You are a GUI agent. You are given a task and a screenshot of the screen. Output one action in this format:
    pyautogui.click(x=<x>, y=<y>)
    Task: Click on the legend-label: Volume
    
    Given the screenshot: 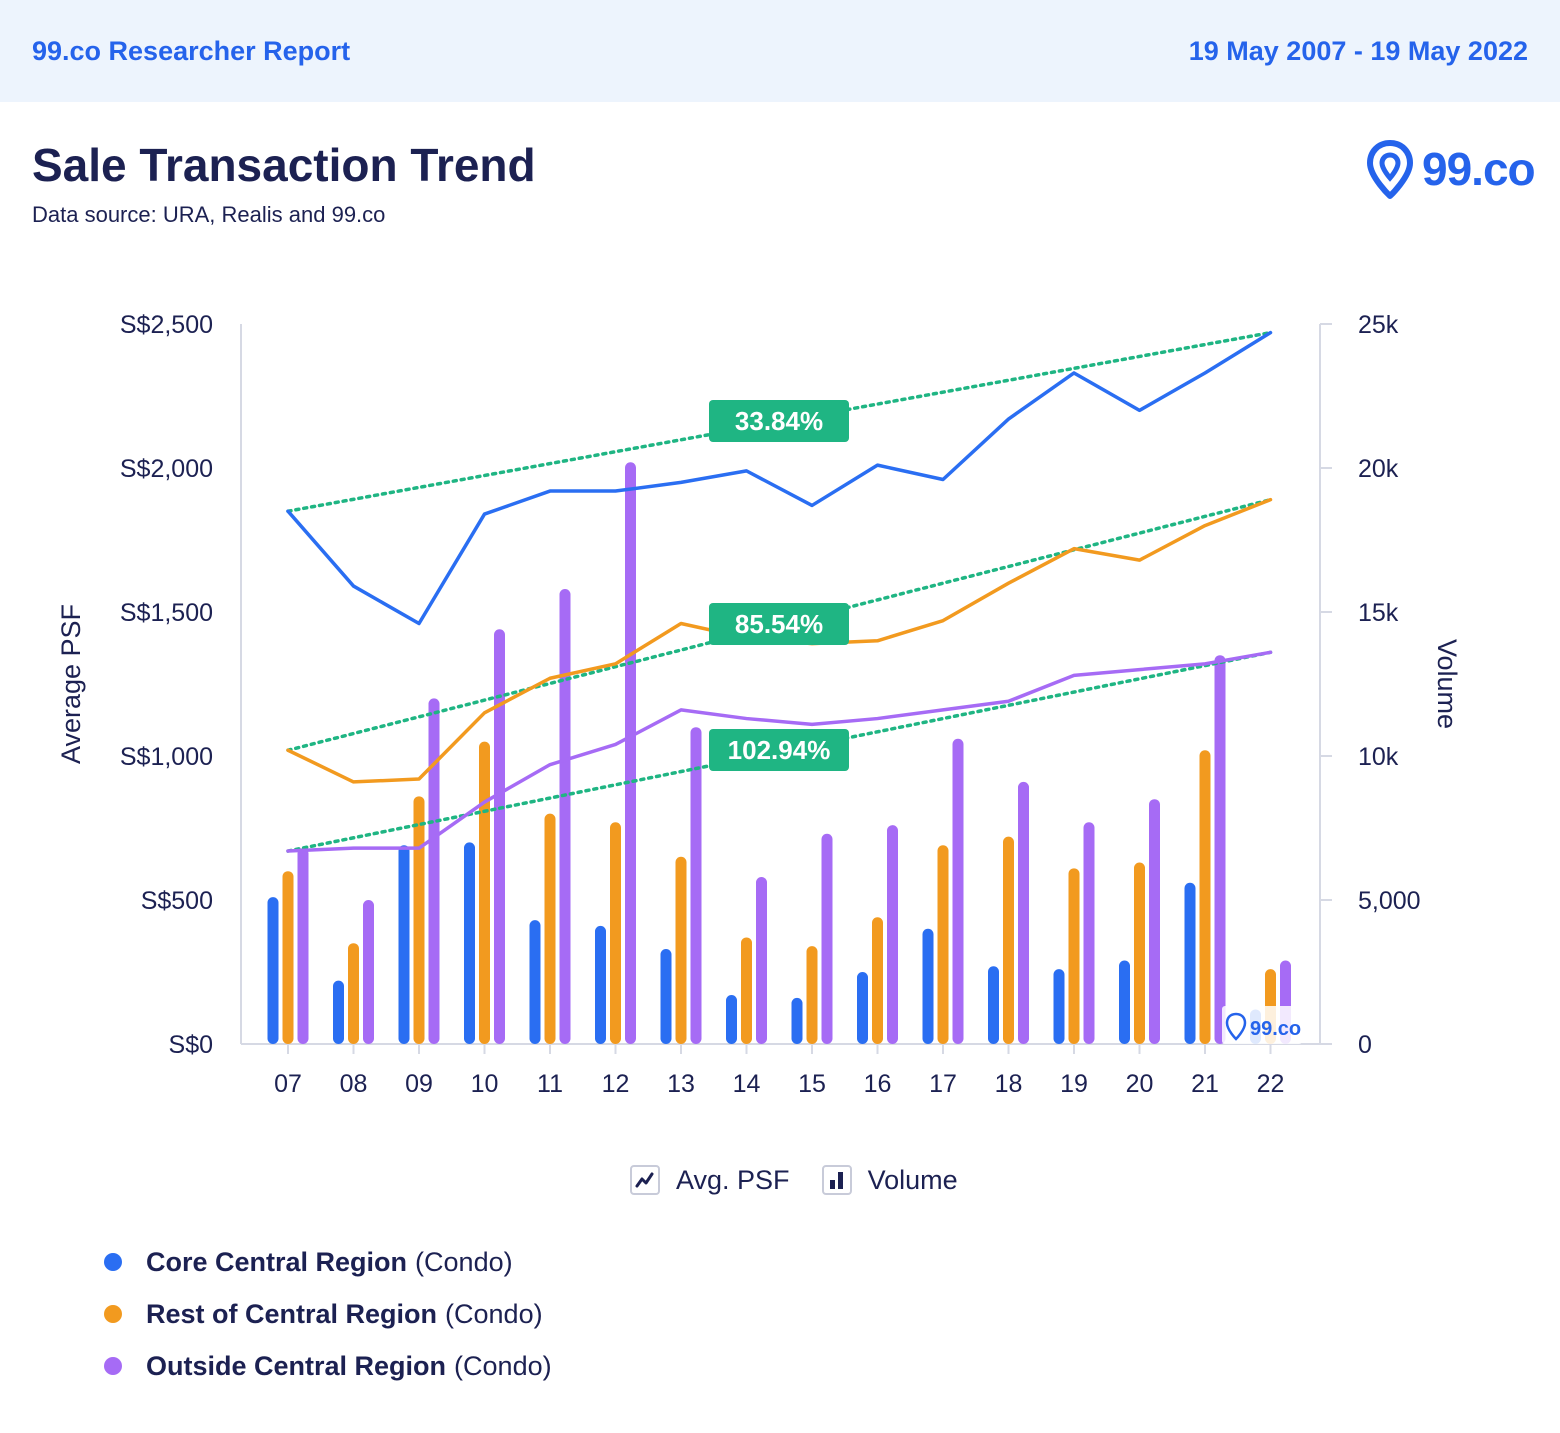 What is the action you would take?
    pyautogui.click(x=912, y=1179)
    